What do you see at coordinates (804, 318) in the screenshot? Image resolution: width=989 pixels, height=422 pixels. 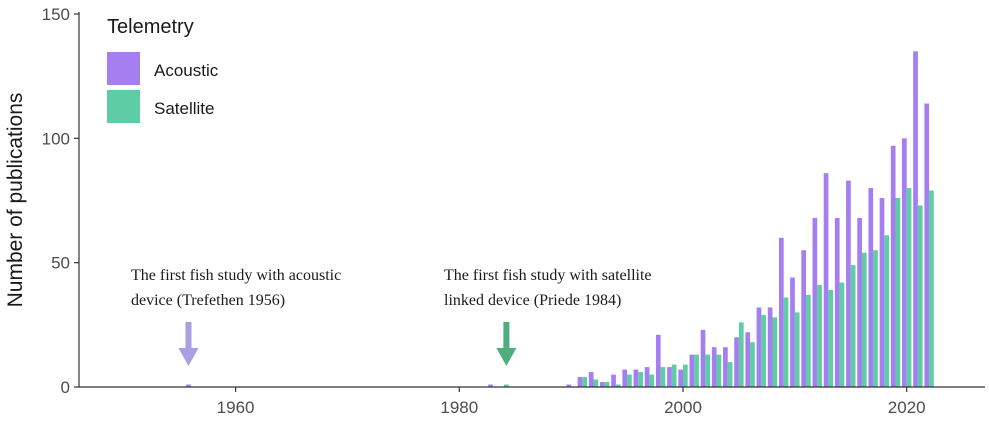 I see `bar-acoustic-2011` at bounding box center [804, 318].